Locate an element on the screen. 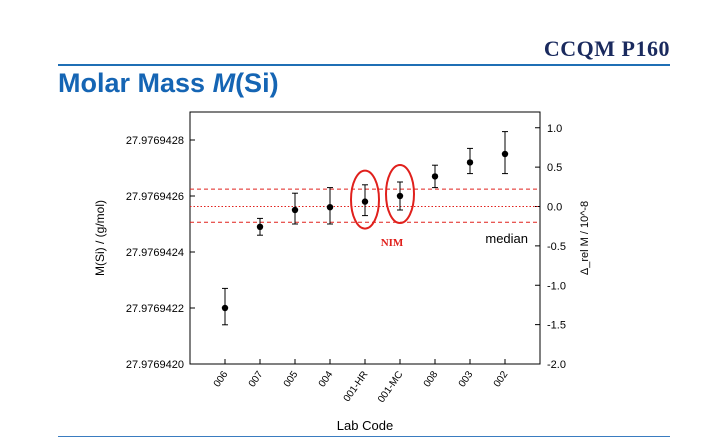 The width and height of the screenshot is (728, 442). x-tick-label: 004 is located at coordinates (326, 379).